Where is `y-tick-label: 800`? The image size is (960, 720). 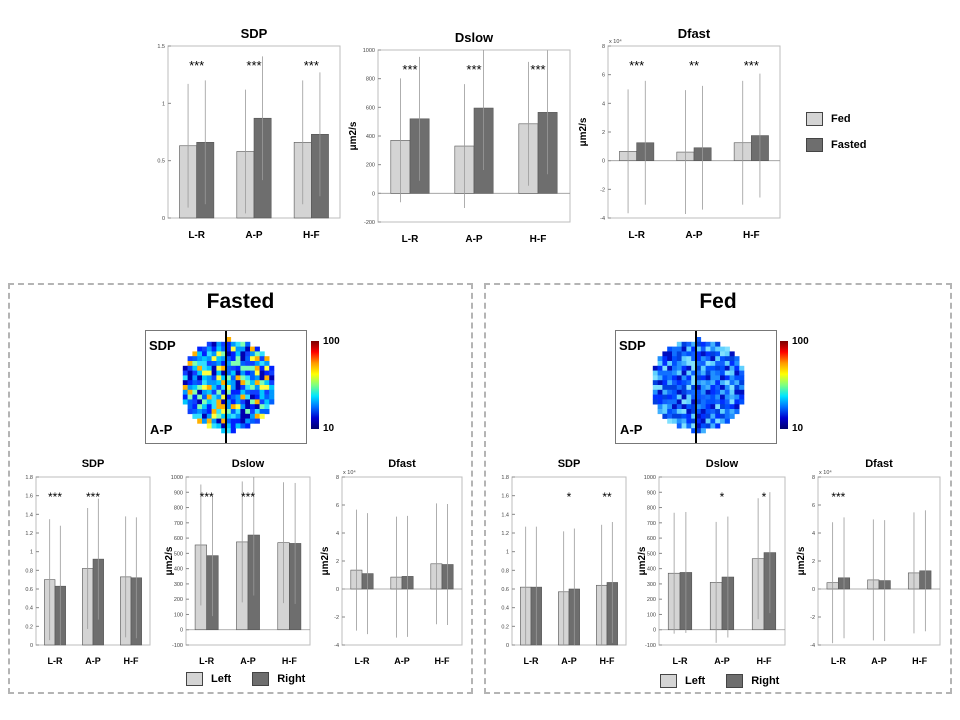 y-tick-label: 800 is located at coordinates (651, 509).